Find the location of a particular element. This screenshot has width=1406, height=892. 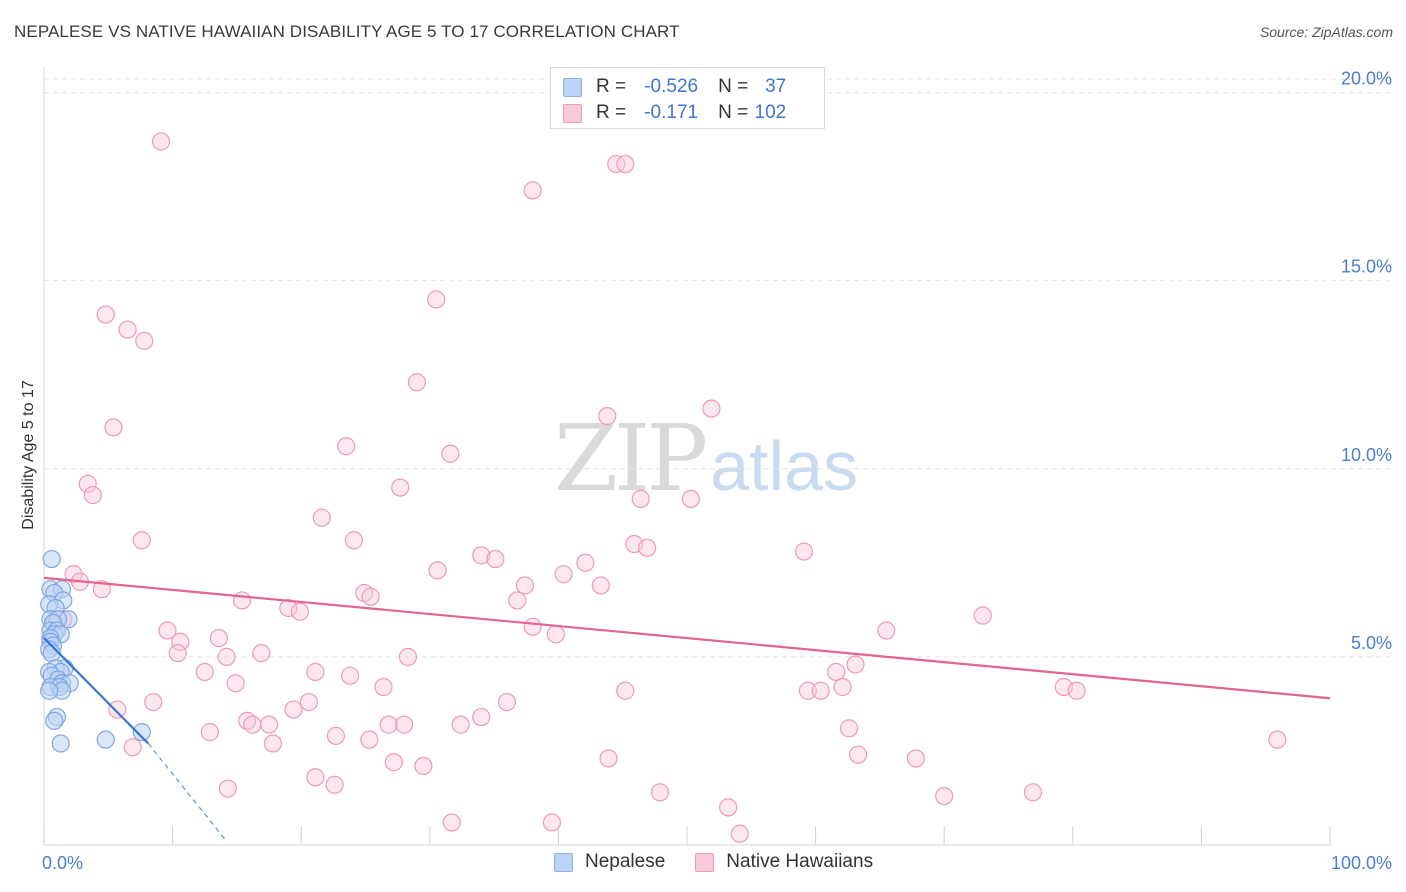

r-value-native-hawaiians: -0.171 is located at coordinates (671, 112).